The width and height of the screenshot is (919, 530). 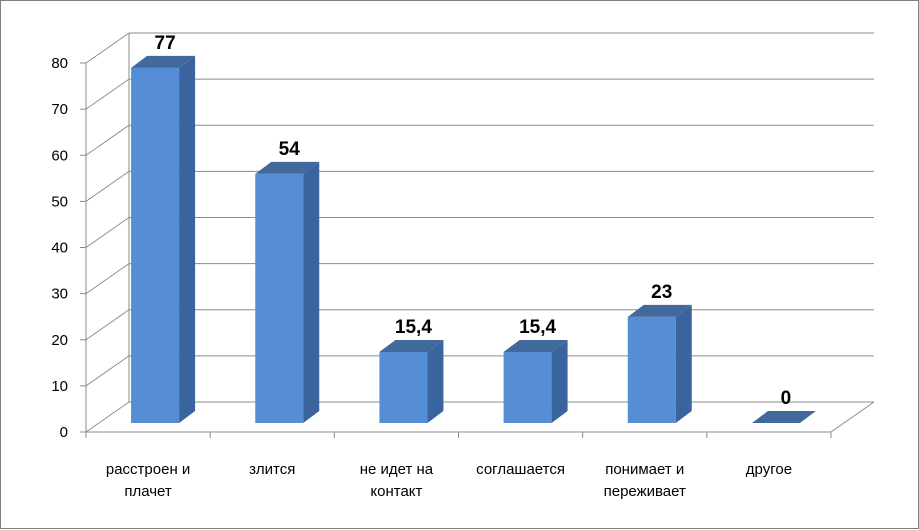 What do you see at coordinates (852, 417) in the screenshot?
I see `floor-right-edge` at bounding box center [852, 417].